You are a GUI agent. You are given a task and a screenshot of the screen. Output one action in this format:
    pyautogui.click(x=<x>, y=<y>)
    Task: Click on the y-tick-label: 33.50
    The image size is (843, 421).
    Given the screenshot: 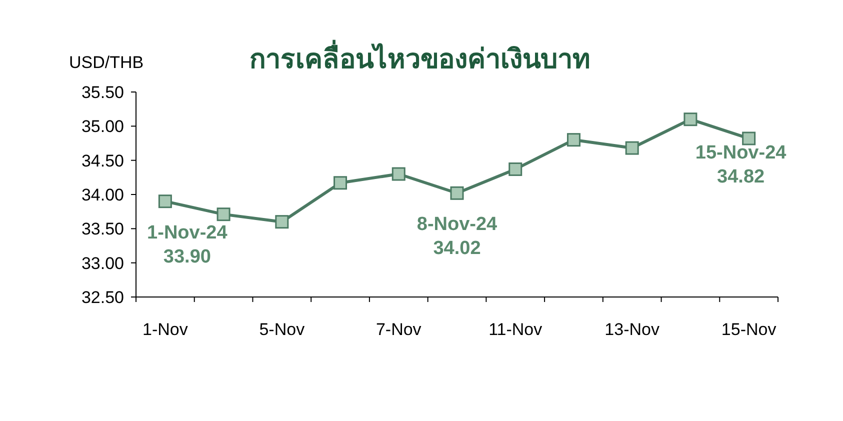 What is the action you would take?
    pyautogui.click(x=102, y=229)
    